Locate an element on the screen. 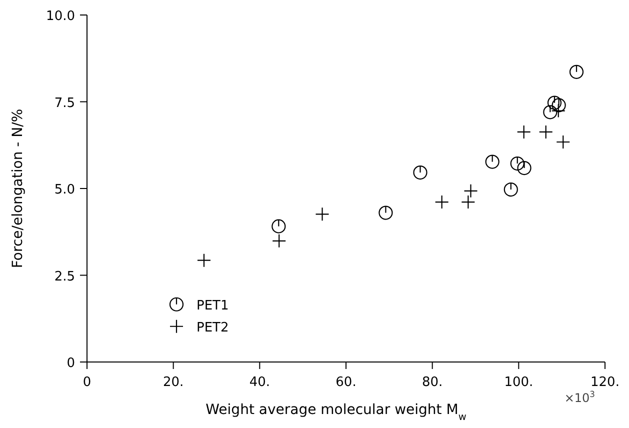 The image size is (629, 428). x-tick-label: 80. is located at coordinates (432, 382).